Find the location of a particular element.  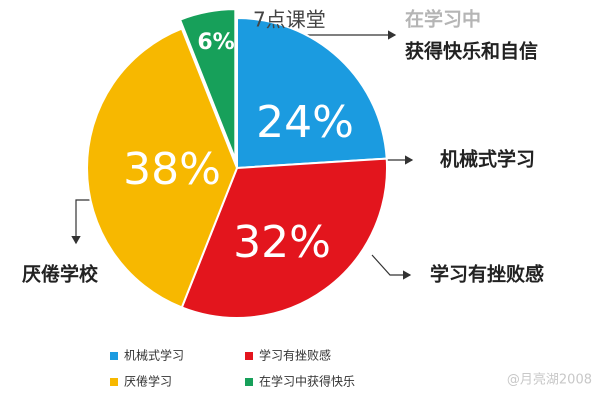

legend-label: 学习有挫败感 is located at coordinates (295, 355).